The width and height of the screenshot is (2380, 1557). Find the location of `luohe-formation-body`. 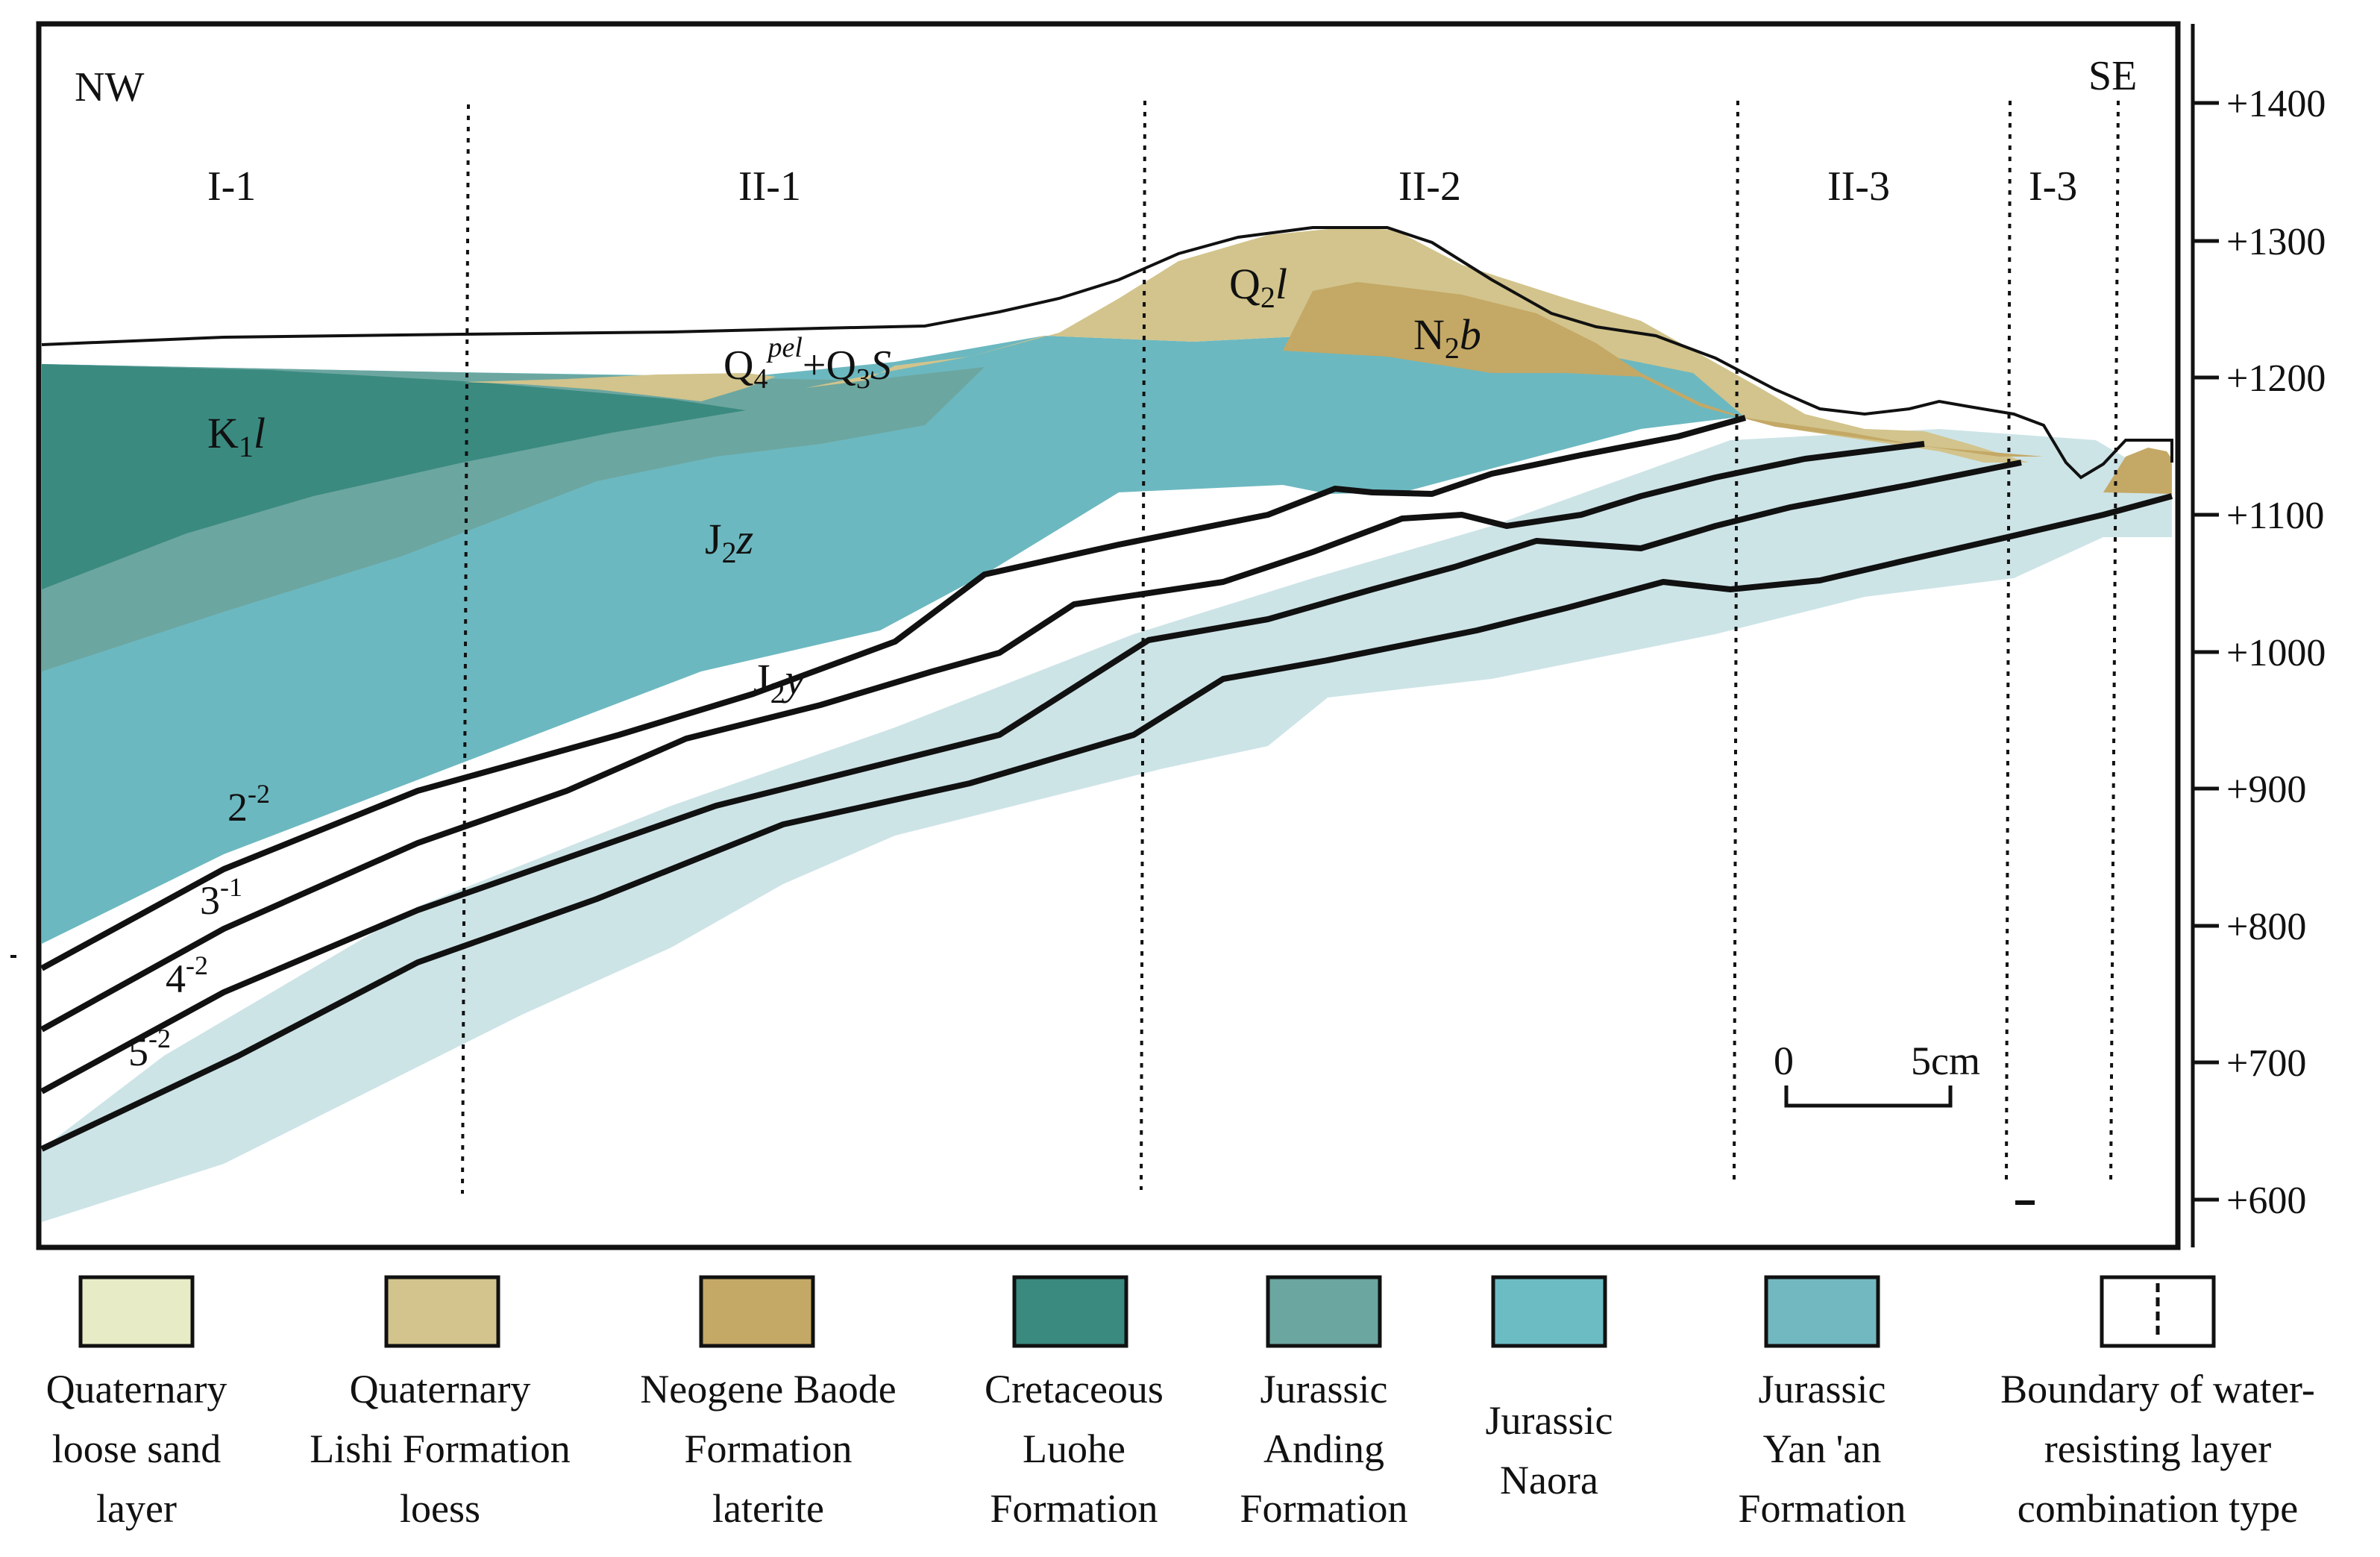

luohe-formation-body is located at coordinates (394, 476).